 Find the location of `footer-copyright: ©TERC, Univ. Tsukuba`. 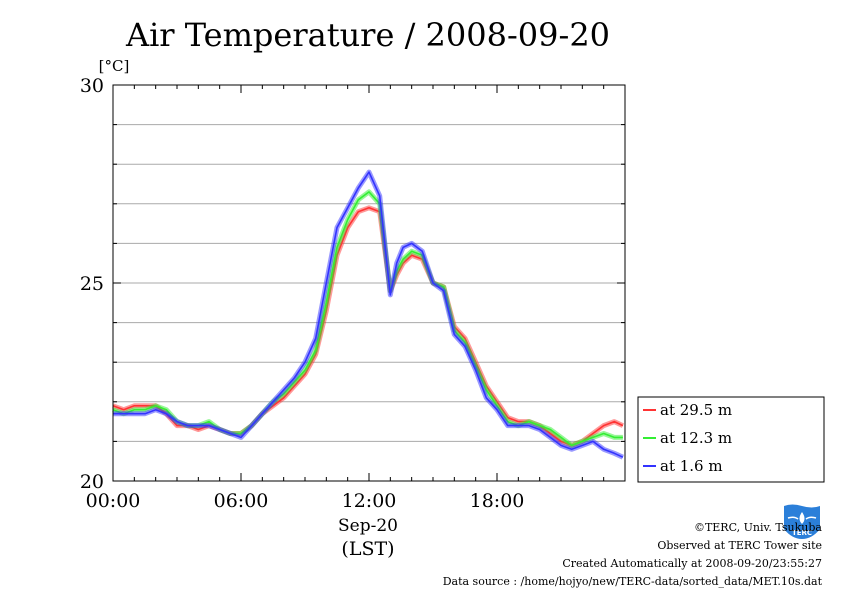

footer-copyright: ©TERC, Univ. Tsukuba is located at coordinates (757, 527).